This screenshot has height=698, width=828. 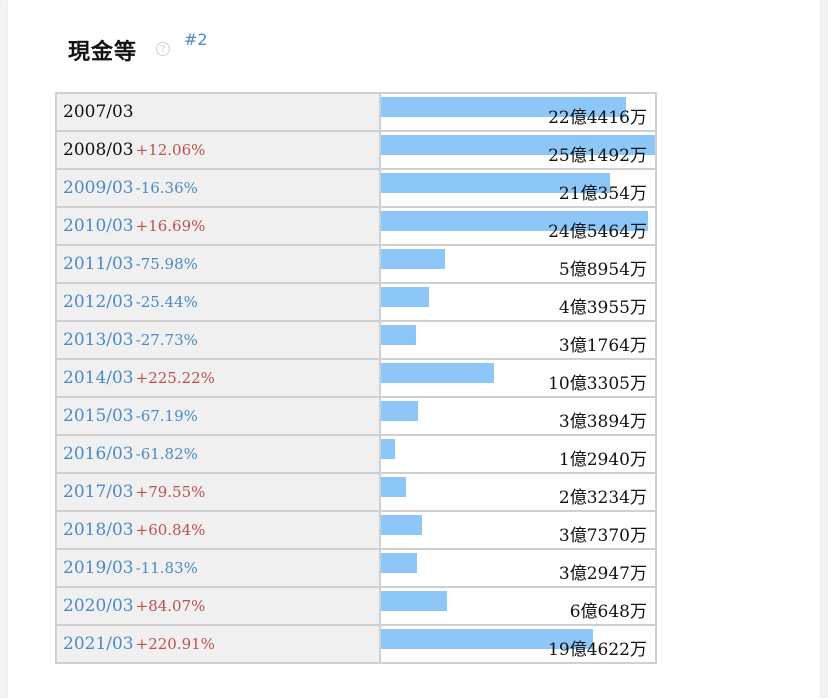 I want to click on year-cell: 2020/03 +84.07%, so click(x=218, y=606).